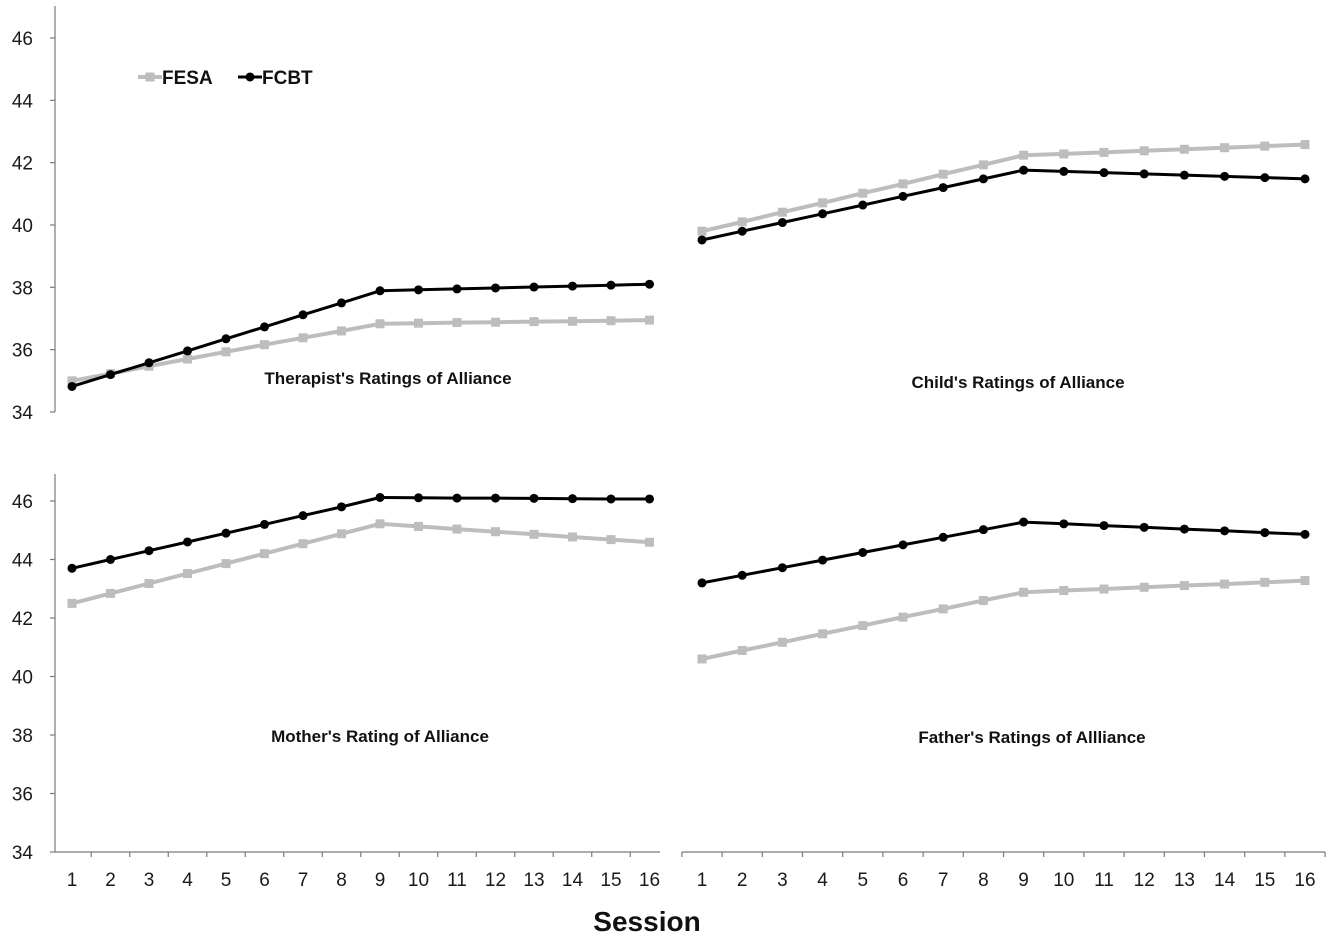 The width and height of the screenshot is (1329, 936). What do you see at coordinates (610, 880) in the screenshot?
I see `x-tick-label: 15` at bounding box center [610, 880].